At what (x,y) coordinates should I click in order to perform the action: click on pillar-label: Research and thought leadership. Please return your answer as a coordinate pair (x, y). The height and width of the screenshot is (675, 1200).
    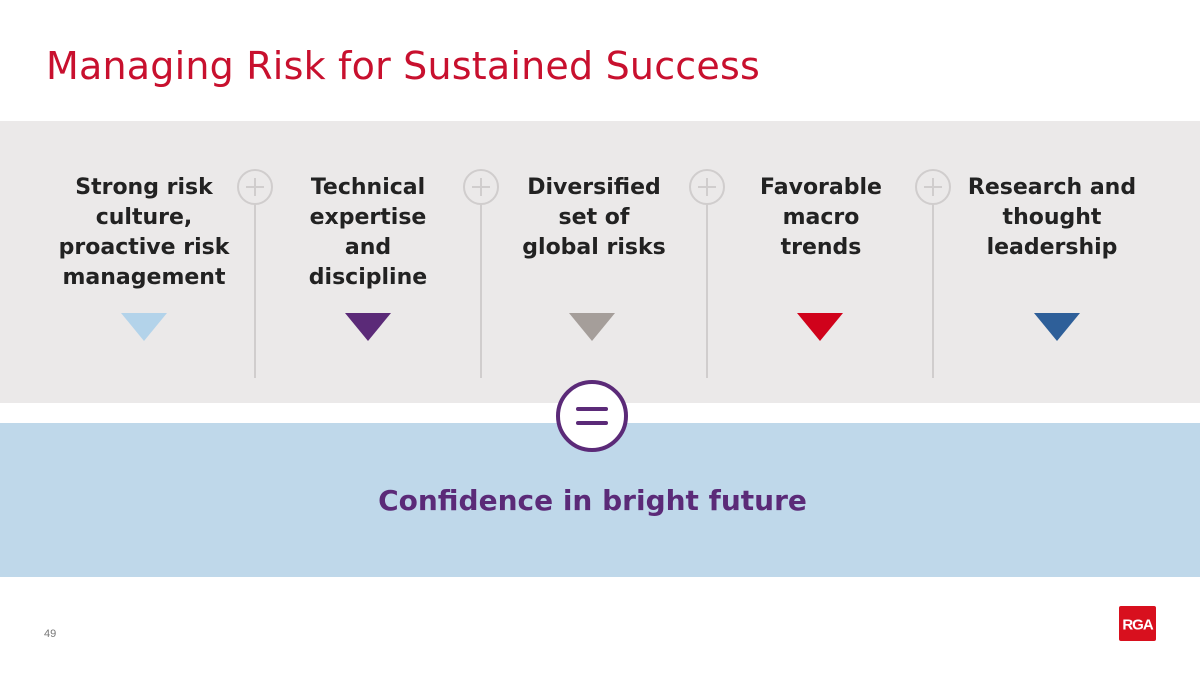
    Looking at the image, I should click on (1052, 217).